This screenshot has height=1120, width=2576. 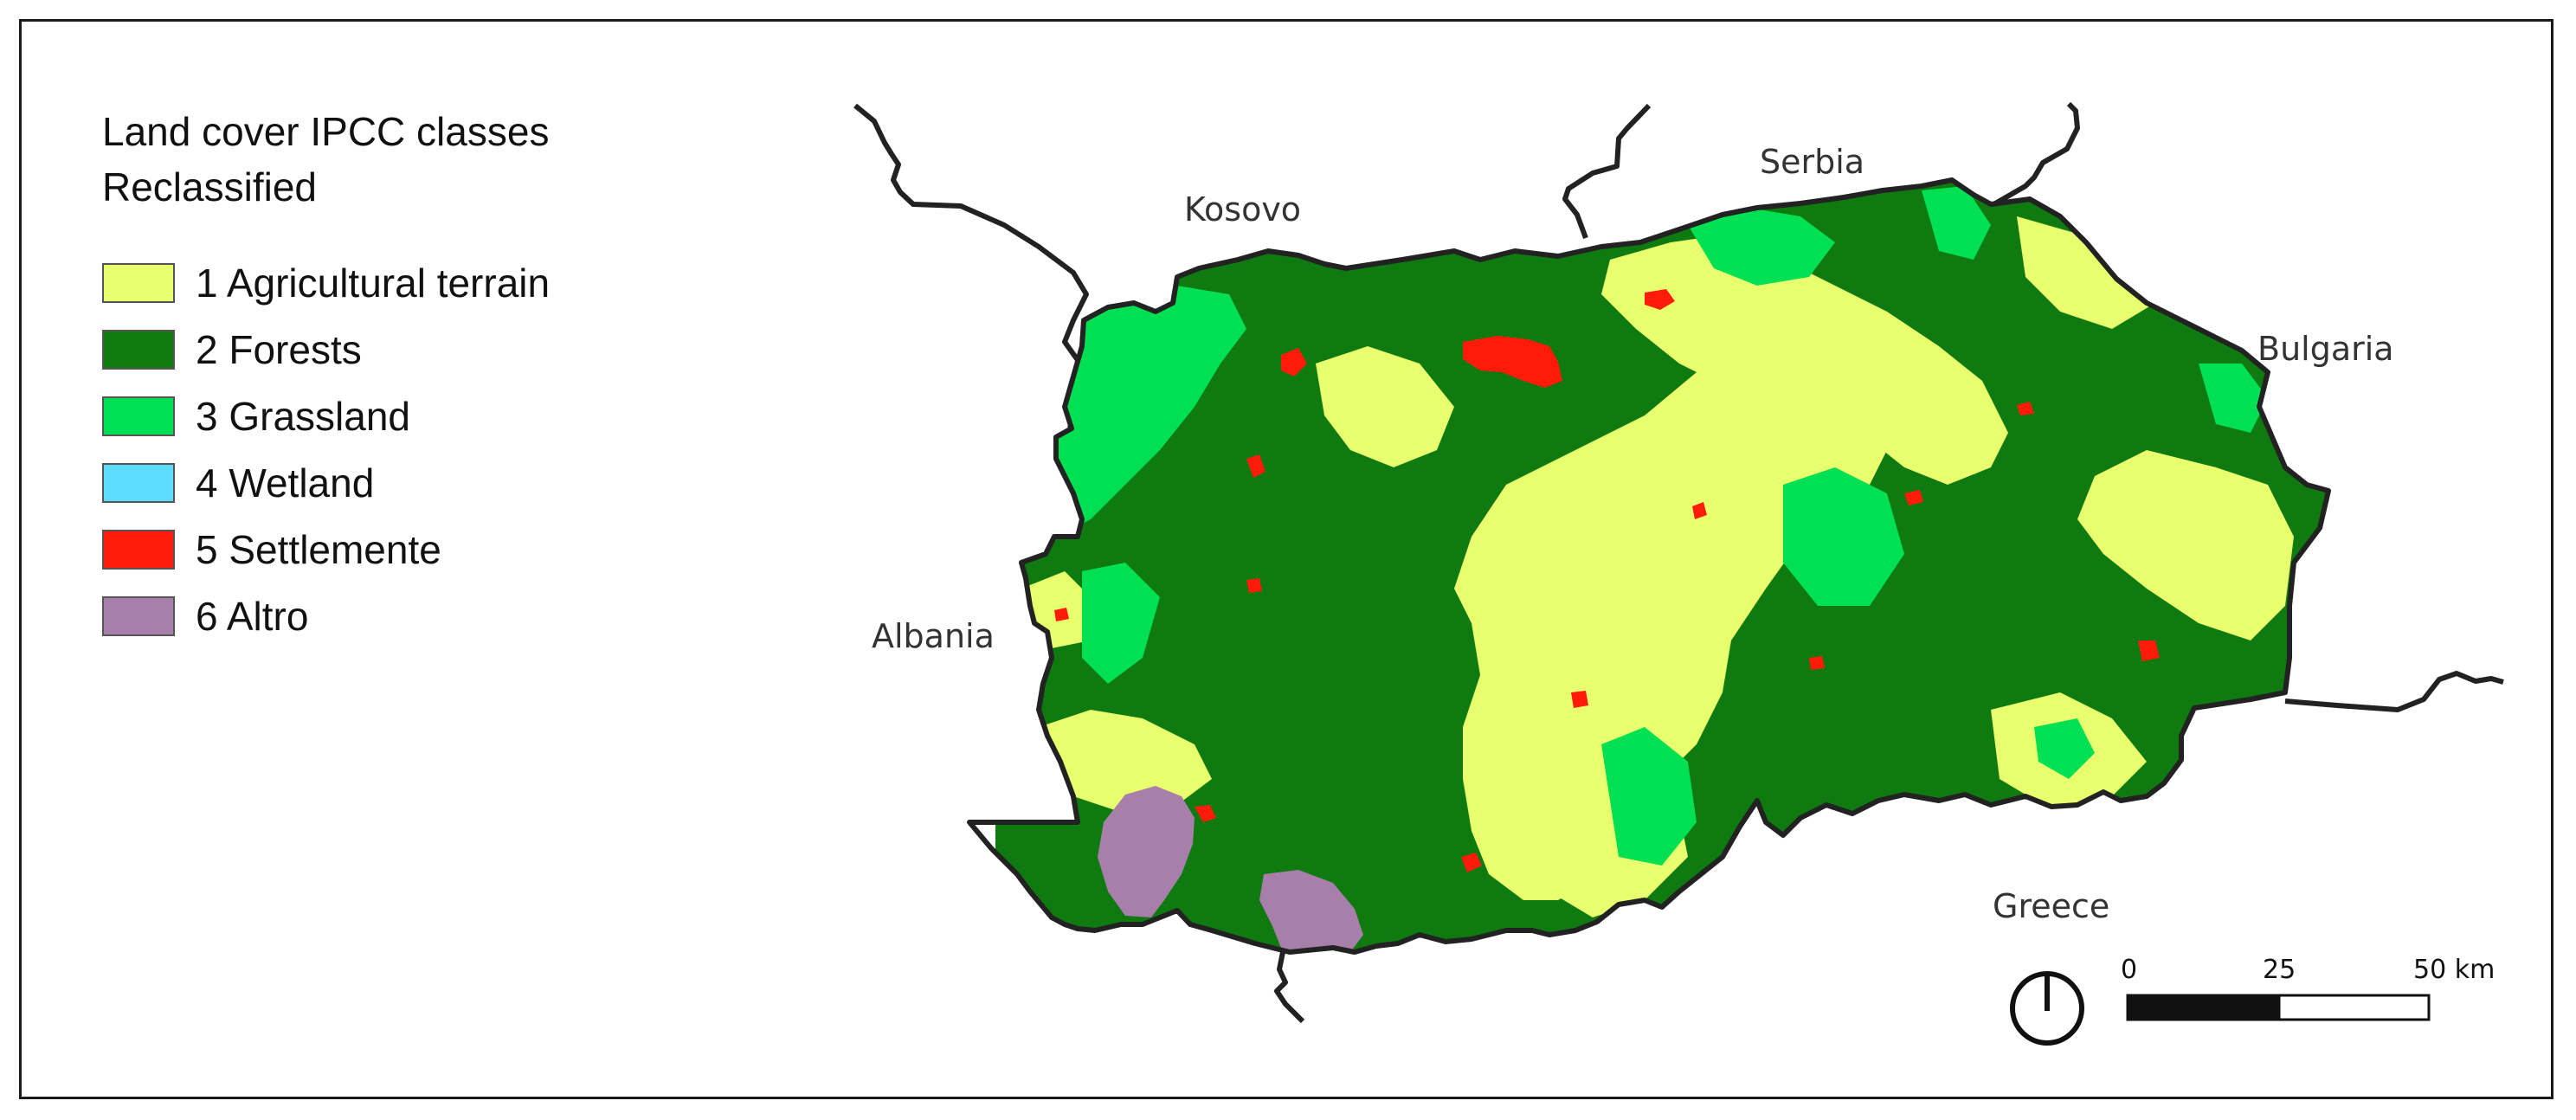 What do you see at coordinates (1660, 299) in the screenshot?
I see `settlement-kumanovo` at bounding box center [1660, 299].